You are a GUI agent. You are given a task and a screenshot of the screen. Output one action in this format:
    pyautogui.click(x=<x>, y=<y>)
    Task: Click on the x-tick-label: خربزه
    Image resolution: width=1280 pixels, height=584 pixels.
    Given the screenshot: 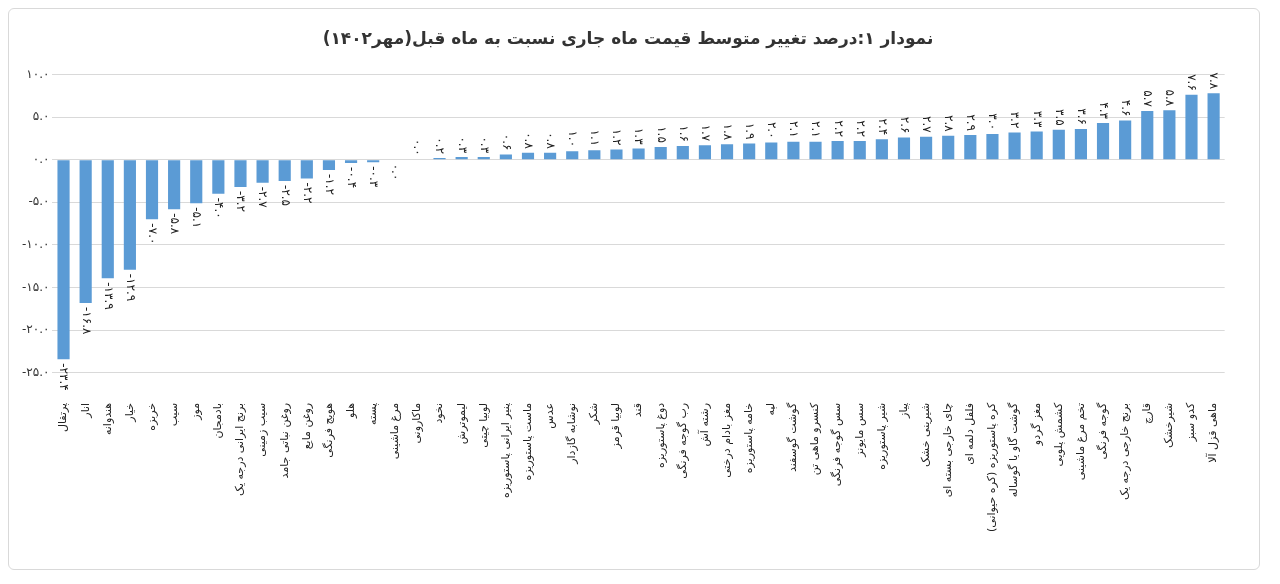 What is the action you would take?
    pyautogui.click(x=151, y=416)
    